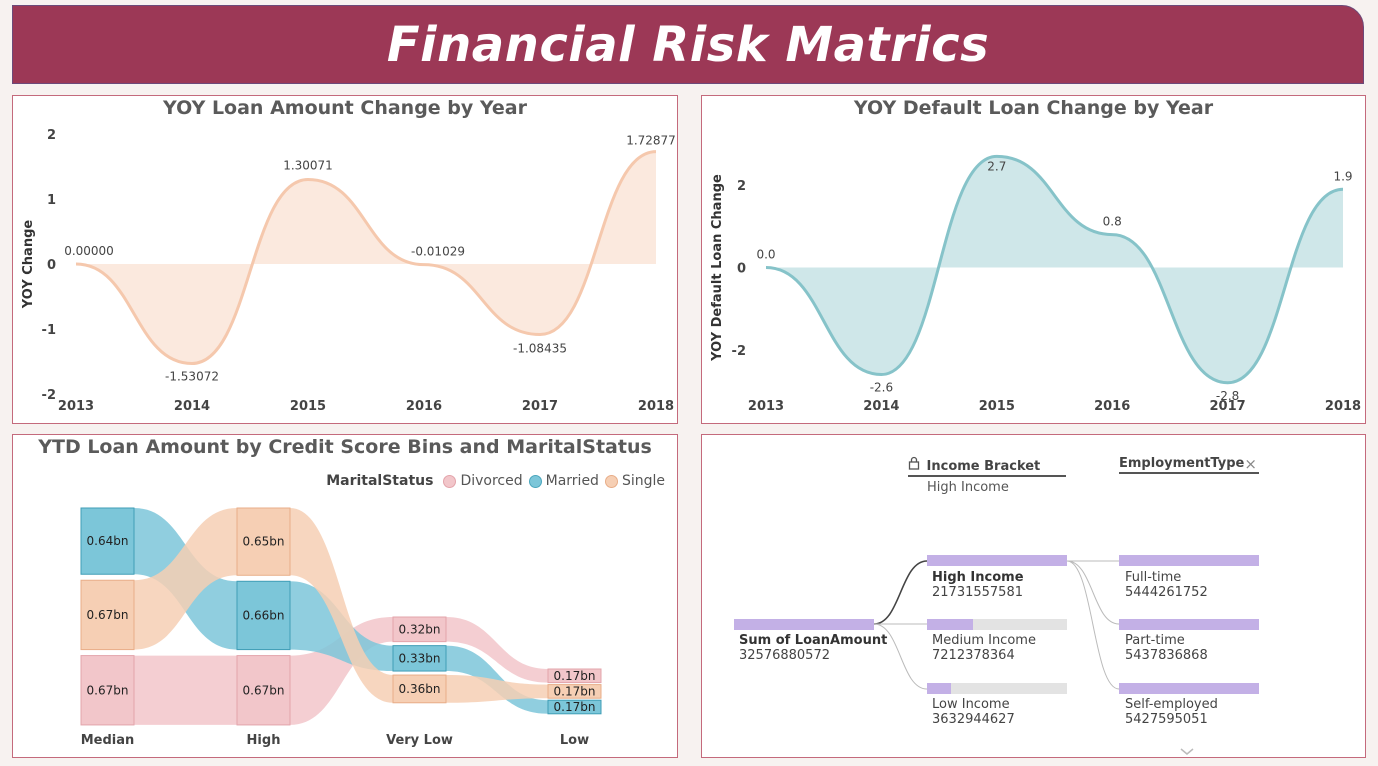  What do you see at coordinates (438, 252) in the screenshot?
I see `data-label: -0.01029` at bounding box center [438, 252].